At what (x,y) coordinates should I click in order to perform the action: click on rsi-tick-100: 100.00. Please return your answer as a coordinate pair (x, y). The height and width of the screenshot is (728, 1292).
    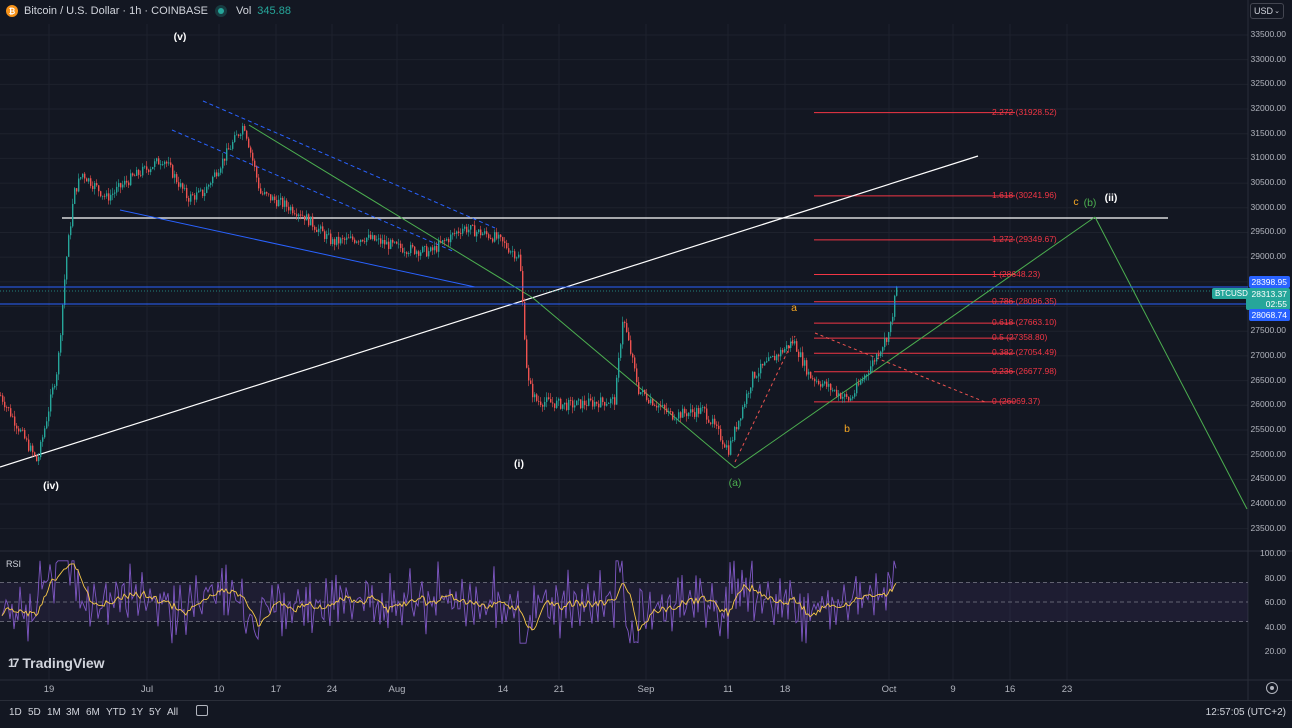
    Looking at the image, I should click on (1273, 553).